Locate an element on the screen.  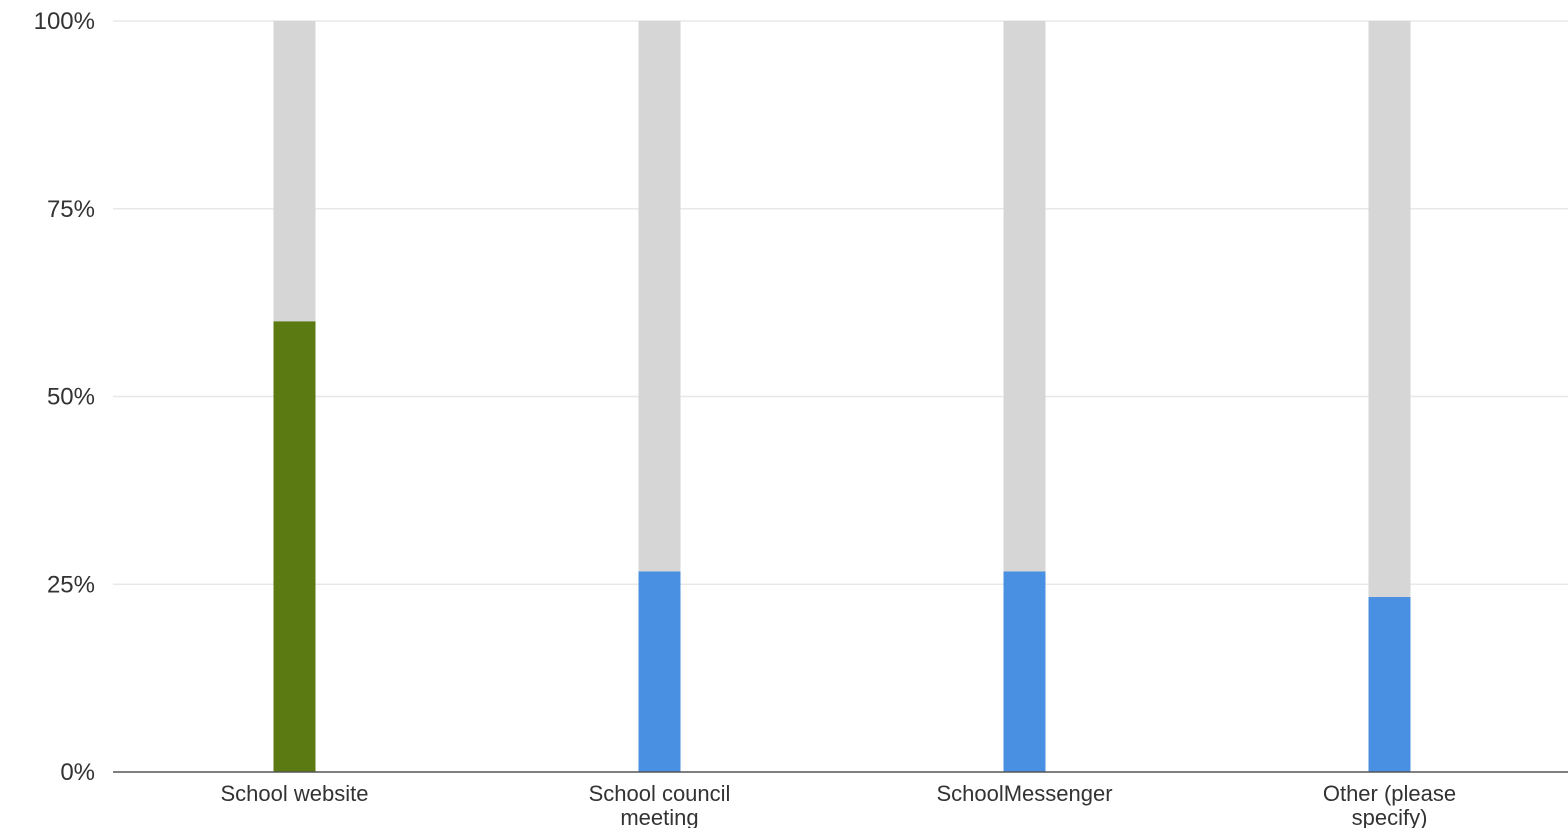
x-tick-label-line: School website is located at coordinates (295, 793).